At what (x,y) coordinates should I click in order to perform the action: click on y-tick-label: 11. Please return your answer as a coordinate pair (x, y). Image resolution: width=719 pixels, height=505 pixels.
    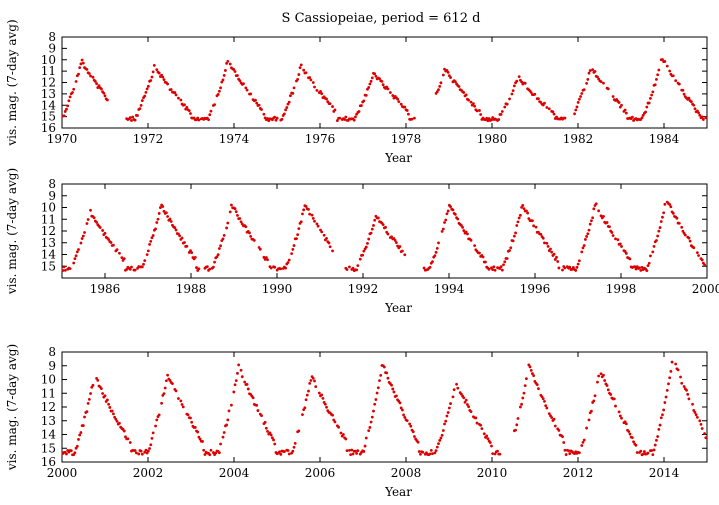
    Looking at the image, I should click on (48, 71).